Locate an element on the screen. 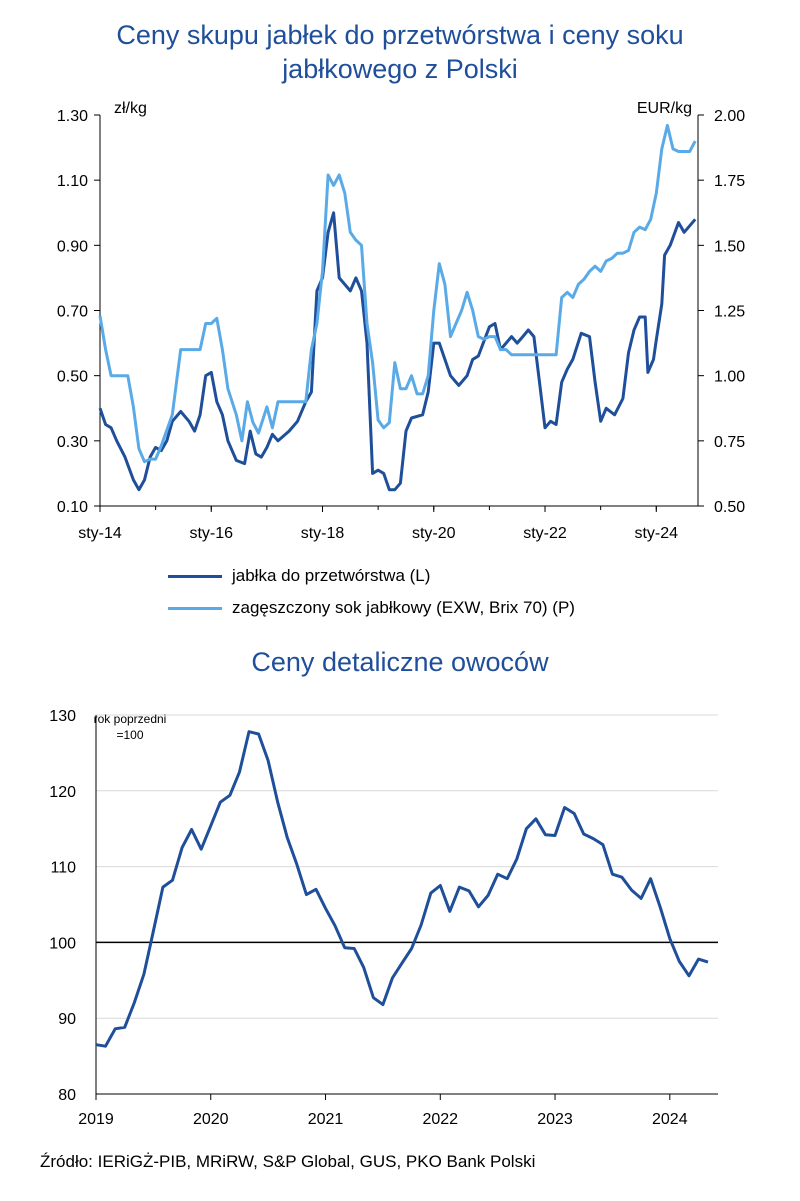  y-right-tick-label: 1.25 is located at coordinates (729, 312).